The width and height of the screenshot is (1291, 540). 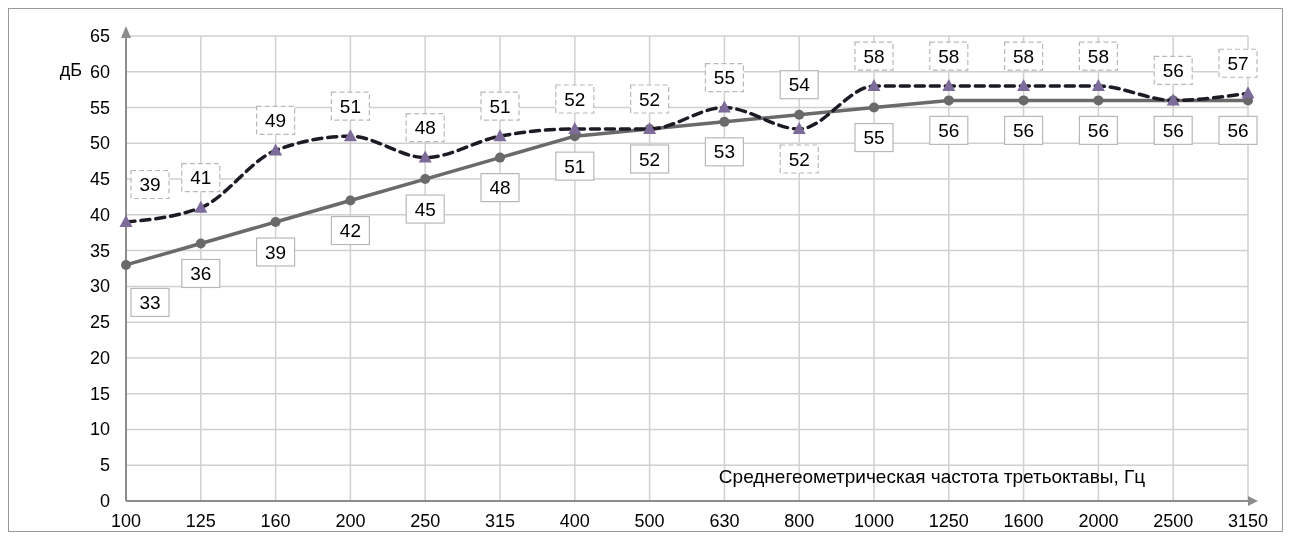 What do you see at coordinates (500, 521) in the screenshot?
I see `x-tick-label: 315` at bounding box center [500, 521].